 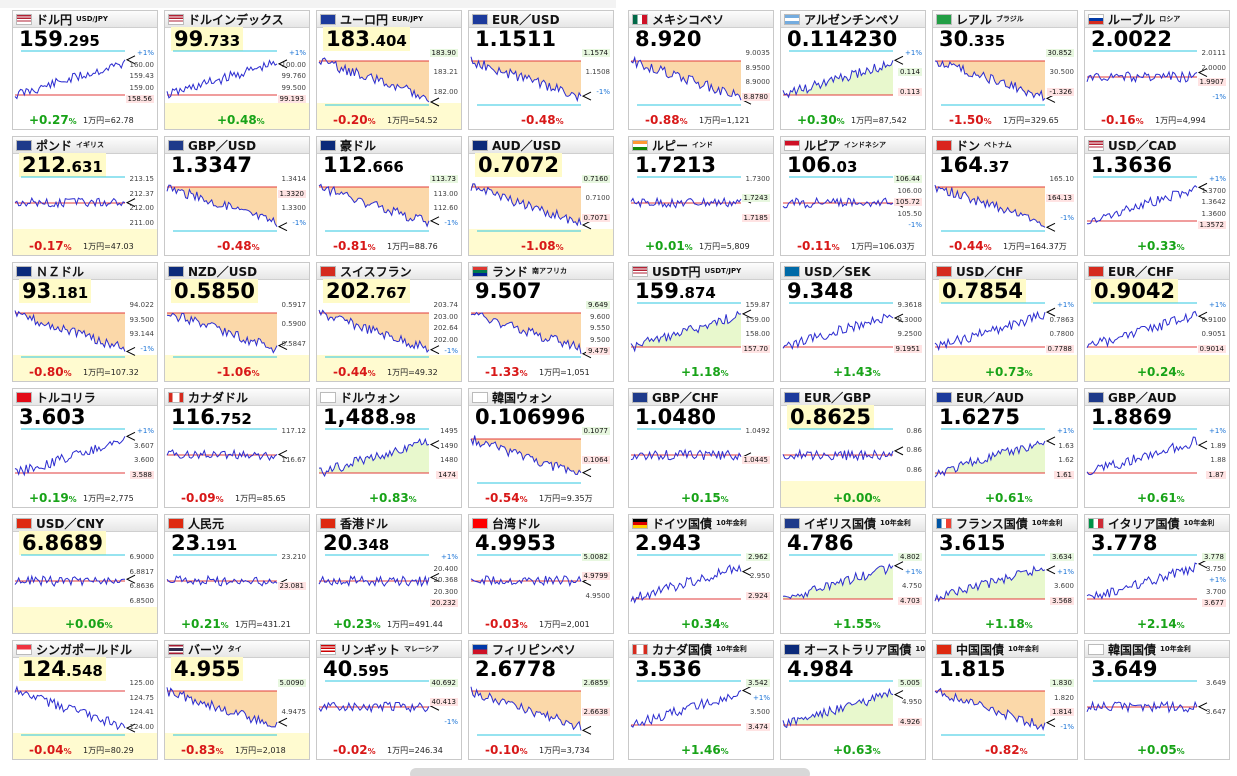 What do you see at coordinates (237, 649) in the screenshot?
I see `tile-header: バーツ タイ` at bounding box center [237, 649].